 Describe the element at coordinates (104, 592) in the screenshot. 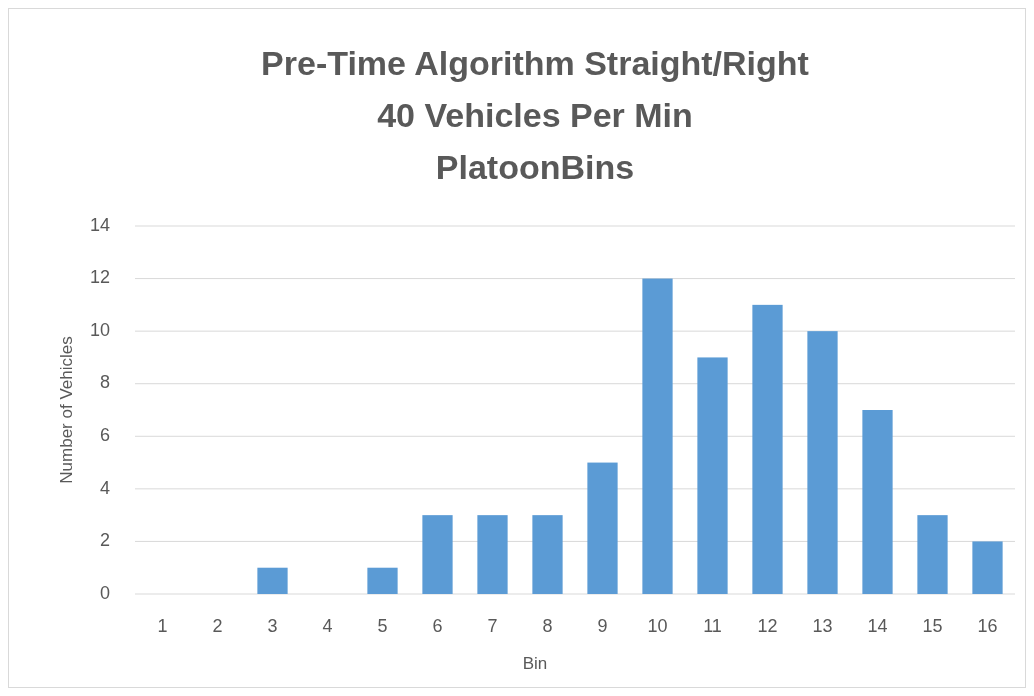

I see `y-tick-label: 0` at that location.